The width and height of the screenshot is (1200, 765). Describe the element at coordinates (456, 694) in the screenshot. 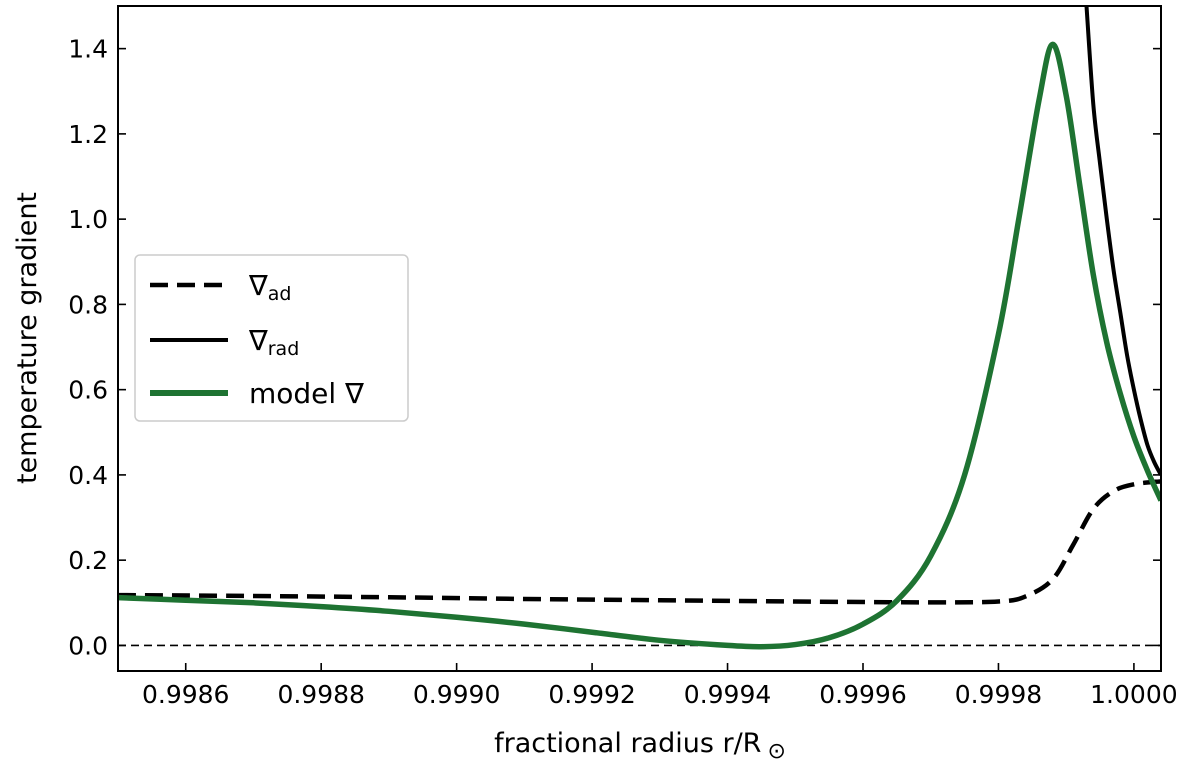

I see `x-tick-label: 0.9990` at that location.